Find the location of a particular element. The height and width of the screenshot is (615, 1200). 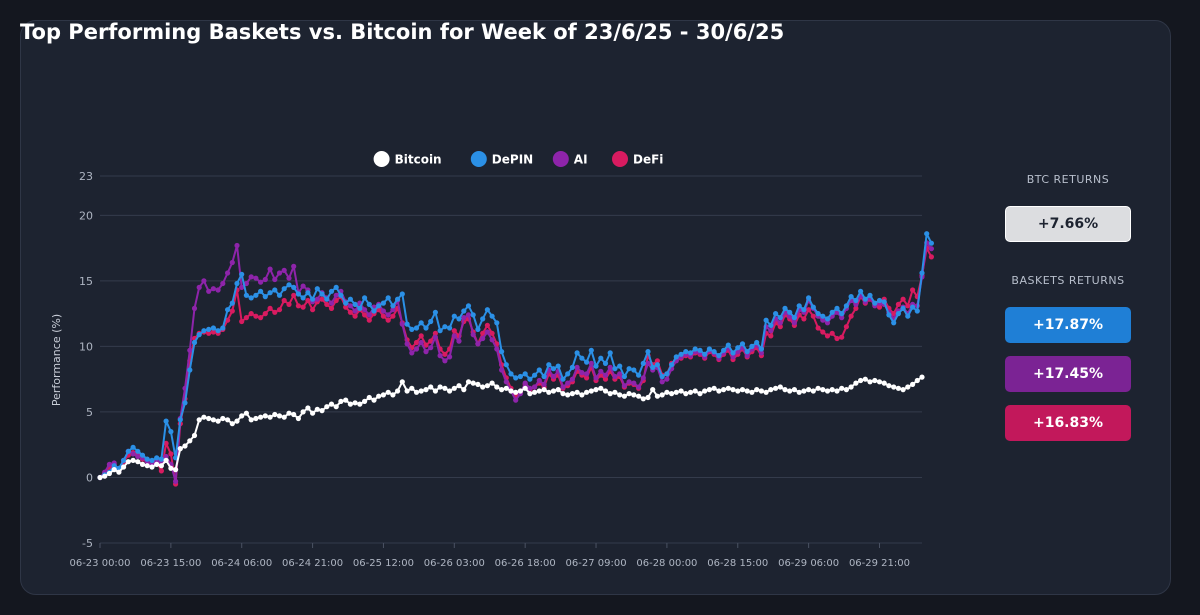

legend-label-ai: AI is located at coordinates (581, 160).